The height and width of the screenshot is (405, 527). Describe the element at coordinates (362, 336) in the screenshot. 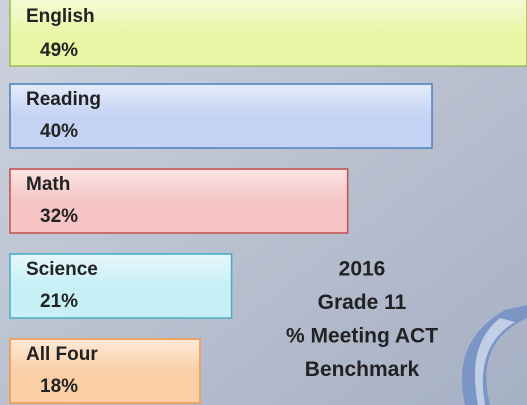

I see `title-line: % Meeting ACT` at that location.